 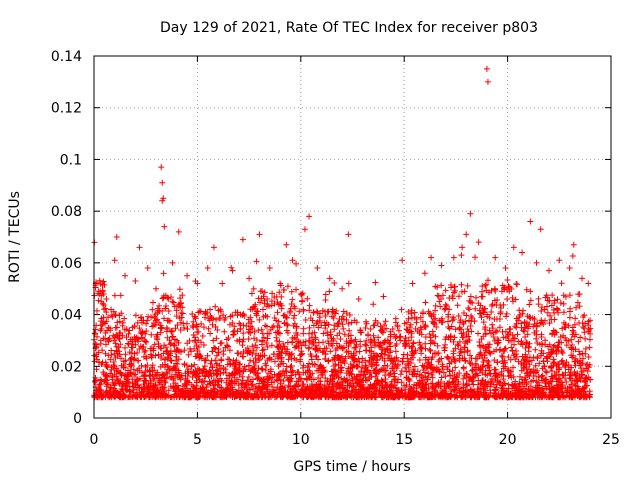 I want to click on x-tick-label: 20, so click(x=508, y=440).